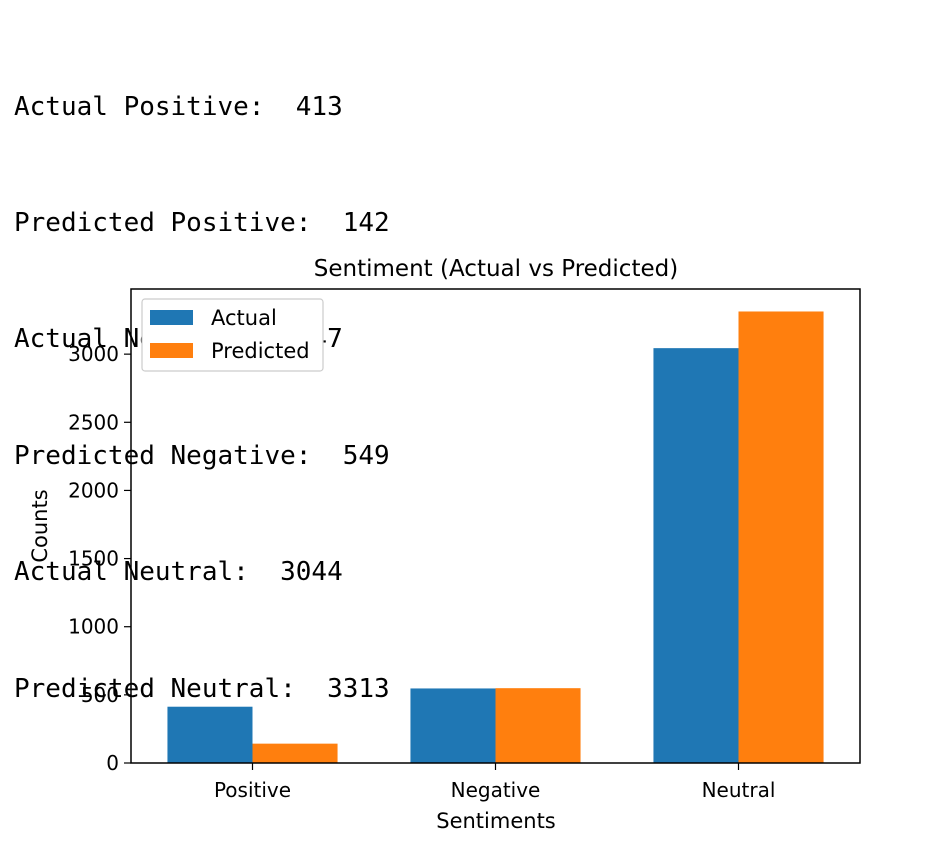 The image size is (945, 862). What do you see at coordinates (453, 725) in the screenshot?
I see `bar-actual-negative` at bounding box center [453, 725].